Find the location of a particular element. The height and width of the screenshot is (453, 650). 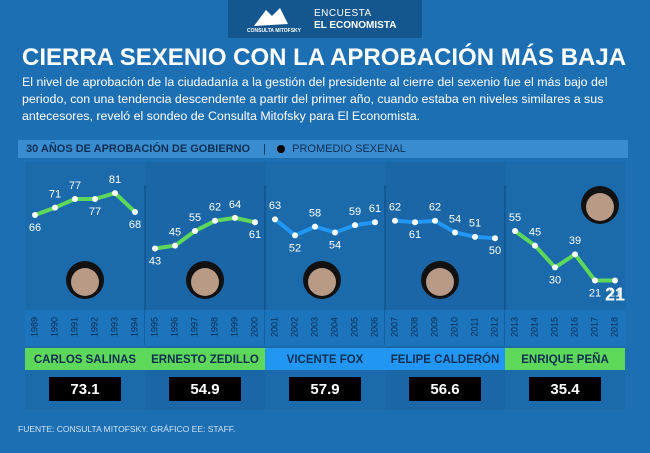

value-label: 63 is located at coordinates (275, 206).